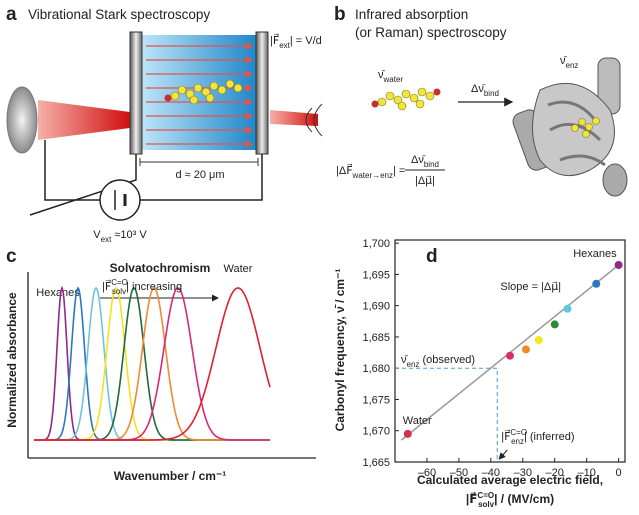  I want to click on x-axis-title: Calculated average electric field,, so click(510, 480).